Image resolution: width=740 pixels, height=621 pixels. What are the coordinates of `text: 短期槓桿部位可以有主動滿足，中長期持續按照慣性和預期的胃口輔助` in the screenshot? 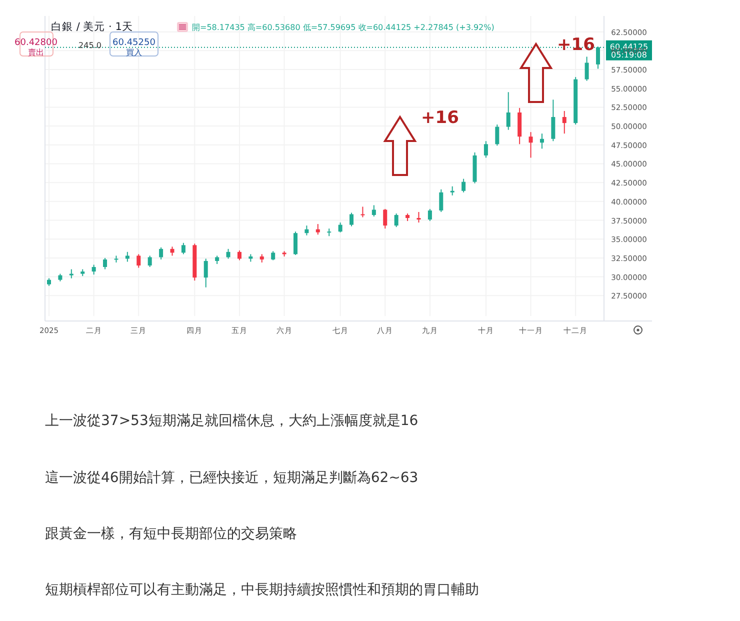 It's located at (262, 590).